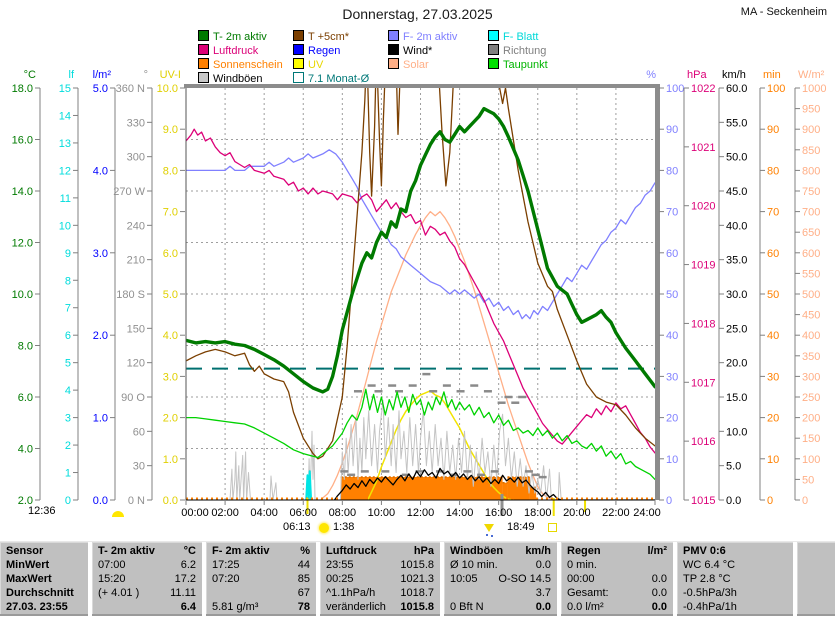 The image size is (835, 620). I want to click on svg-text: 50, so click(672, 295).